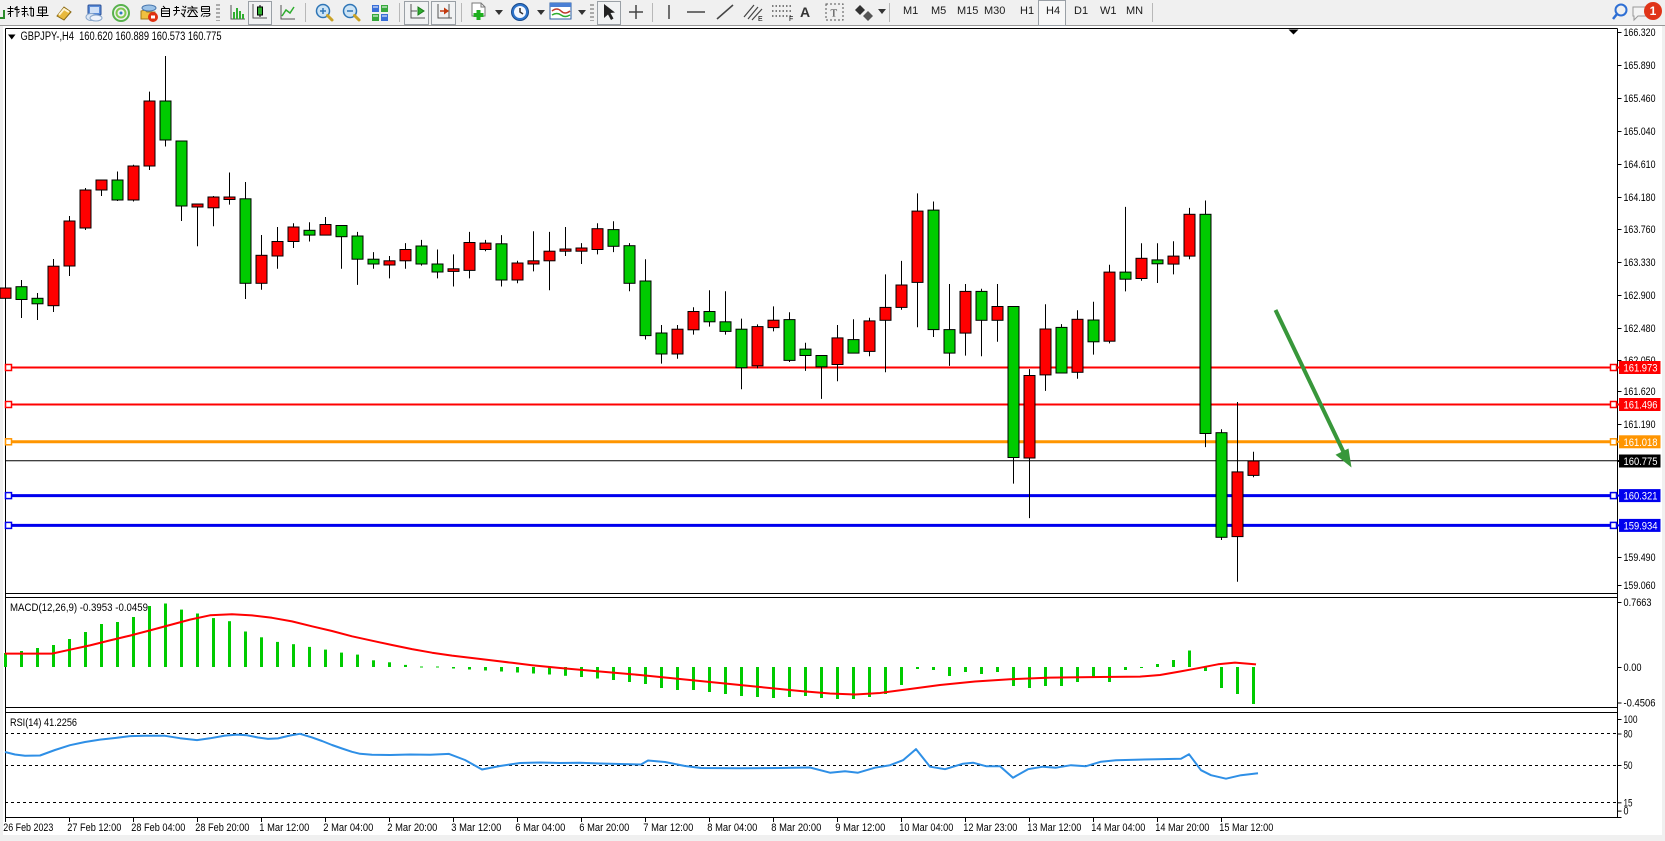  I want to click on svg-text: MACD(12,26,9) -0.3953 -0.0459, so click(79, 608).